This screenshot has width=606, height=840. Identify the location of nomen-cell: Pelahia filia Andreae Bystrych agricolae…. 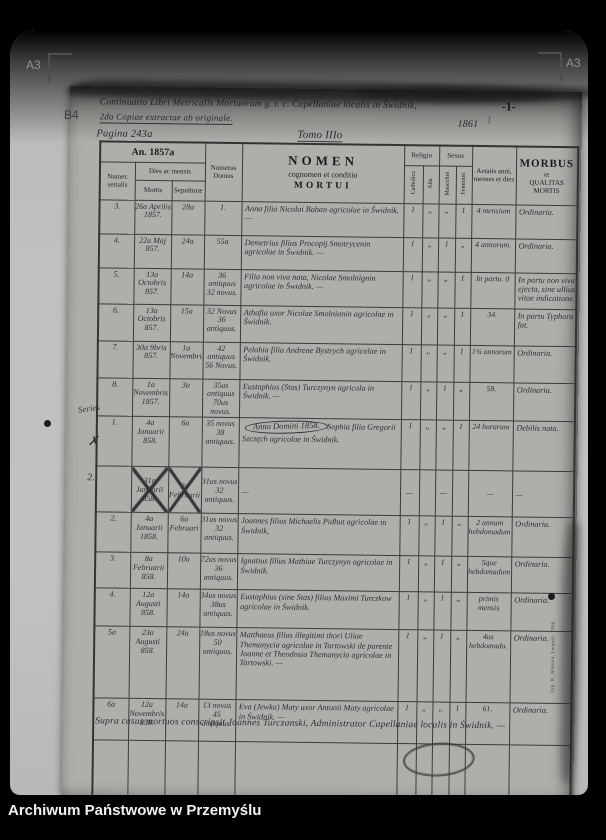
(320, 362).